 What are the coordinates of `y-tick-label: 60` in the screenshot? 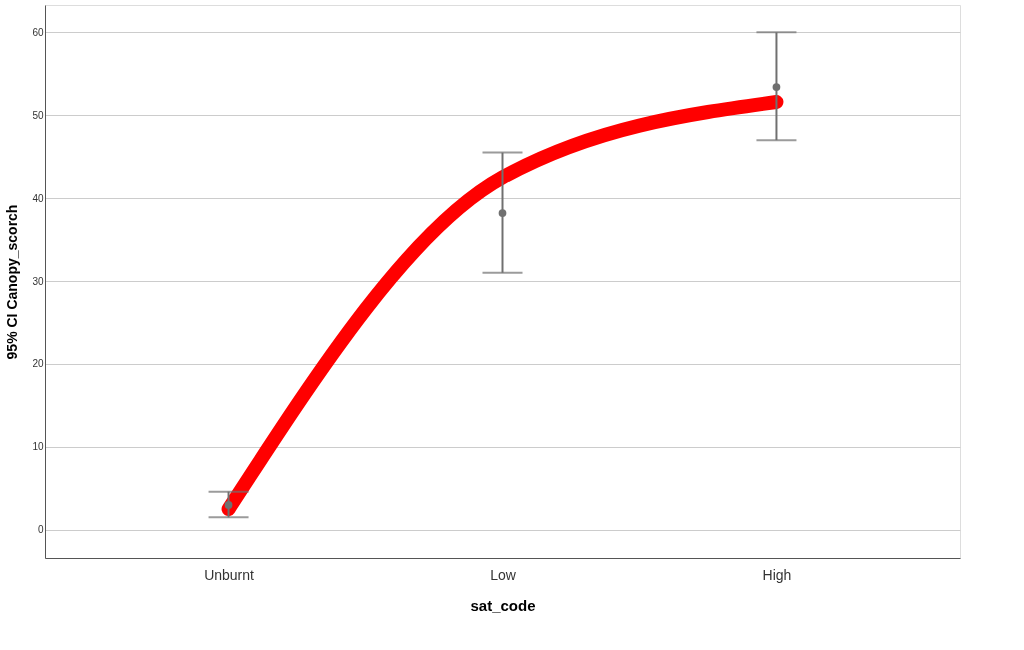 It's located at (38, 32).